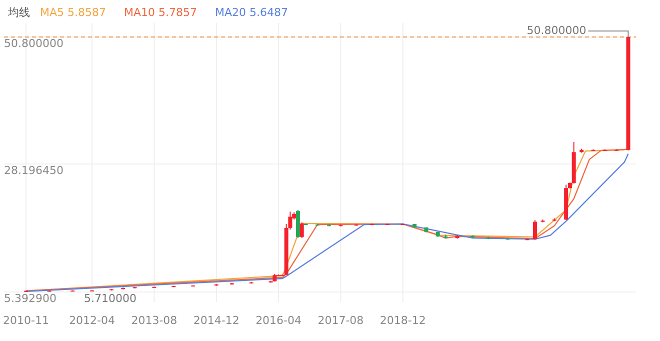 The image size is (660, 341). What do you see at coordinates (26, 320) in the screenshot?
I see `x-tick-label: 2010-11` at bounding box center [26, 320].